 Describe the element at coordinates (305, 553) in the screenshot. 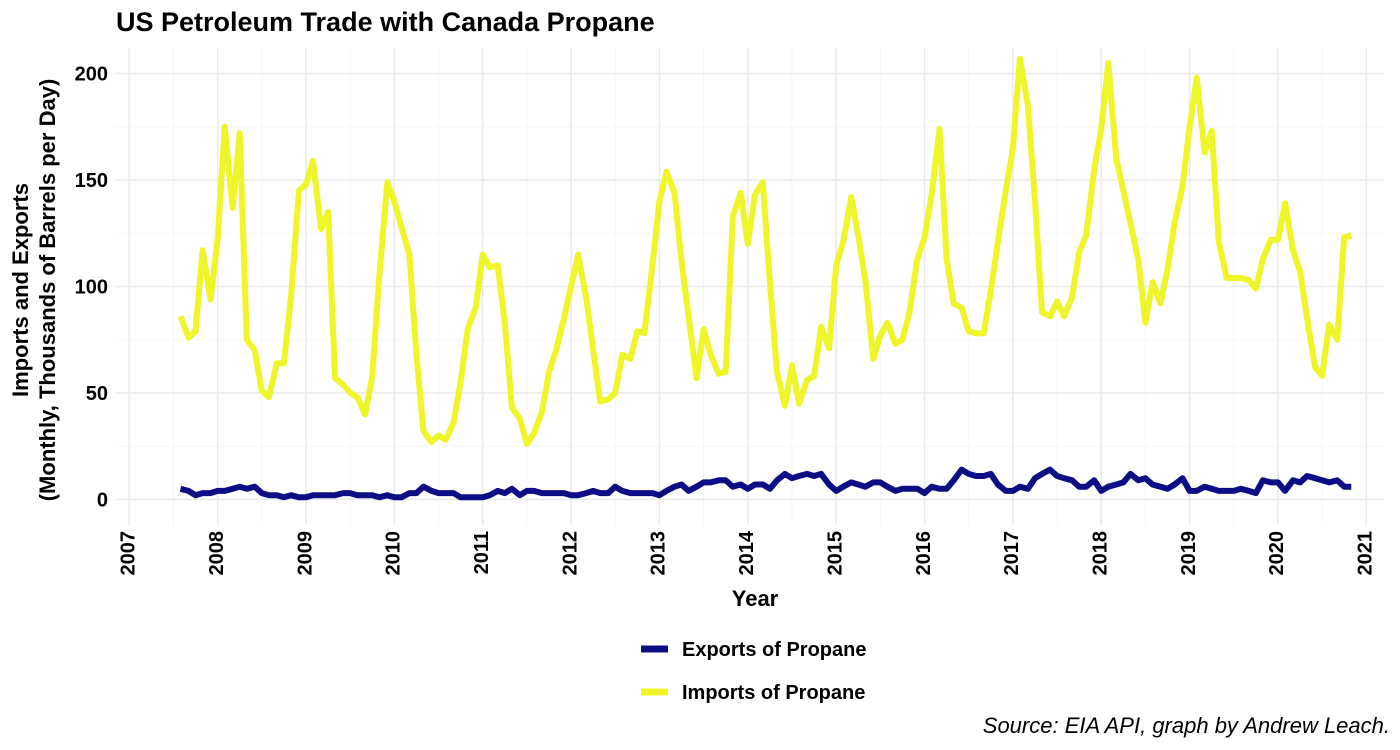

I see `x-tick-label: 2009` at that location.